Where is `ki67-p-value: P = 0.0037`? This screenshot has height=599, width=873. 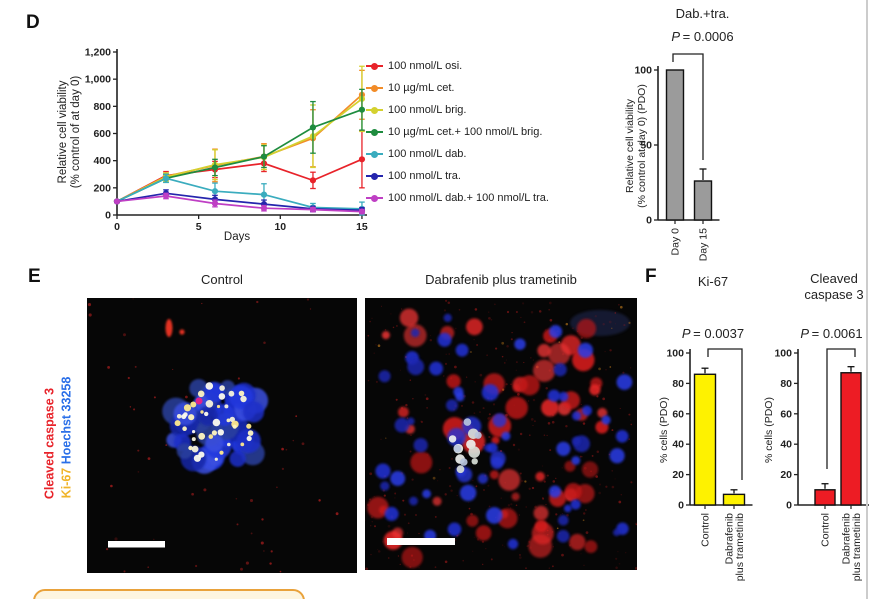
ki67-p-value: P = 0.0037 is located at coordinates (713, 333).